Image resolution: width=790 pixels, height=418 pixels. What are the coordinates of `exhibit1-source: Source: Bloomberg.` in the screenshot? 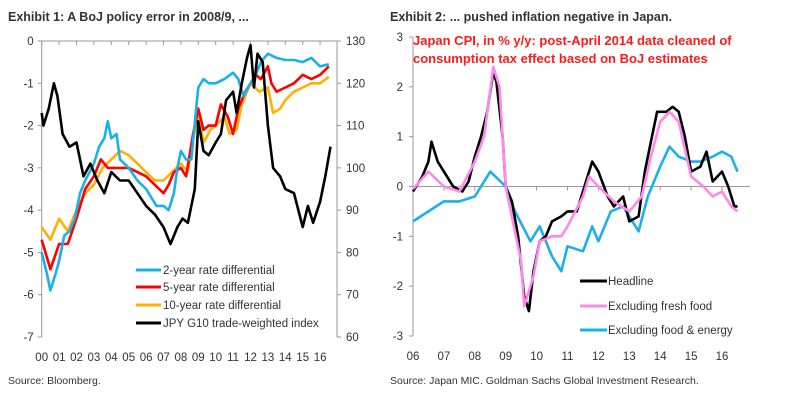 It's located at (54, 381).